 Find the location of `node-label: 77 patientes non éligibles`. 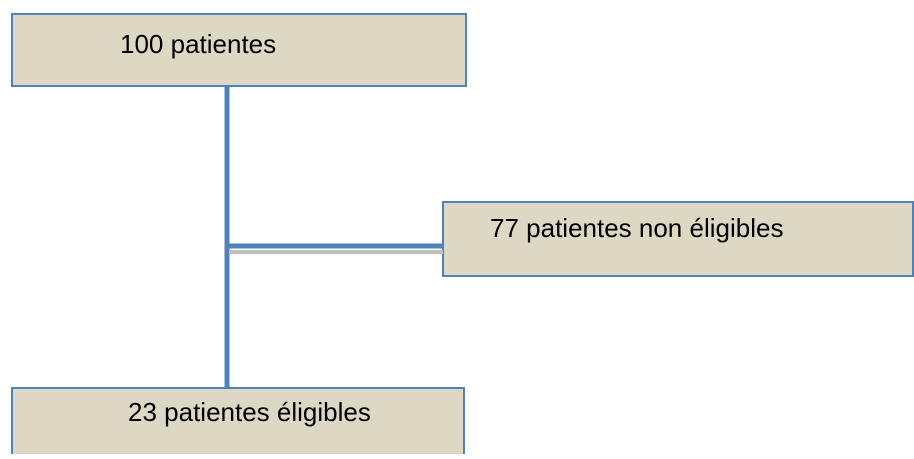

node-label: 77 patientes non éligibles is located at coordinates (636, 228).